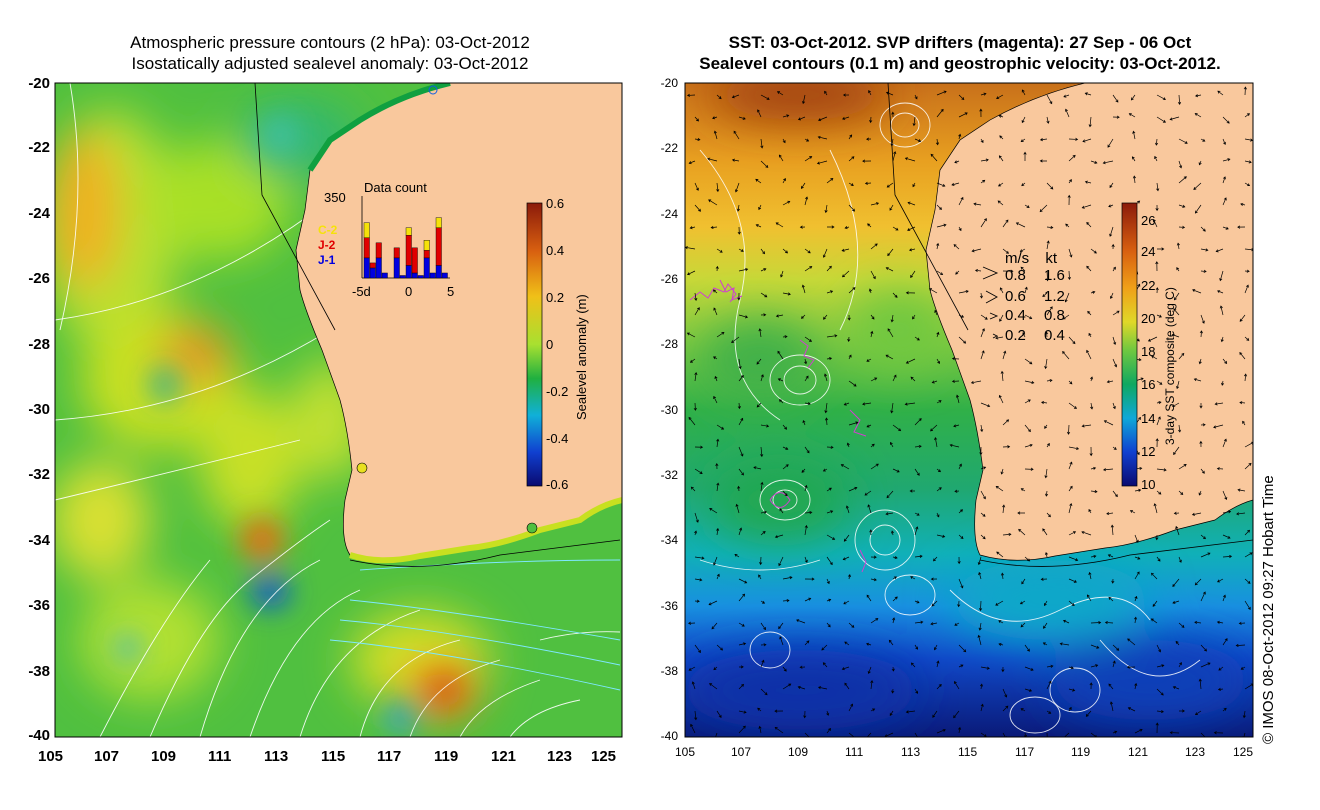 The width and height of the screenshot is (1320, 810). Describe the element at coordinates (550, 344) in the screenshot. I see `sla-colorbar-tick: 0` at that location.